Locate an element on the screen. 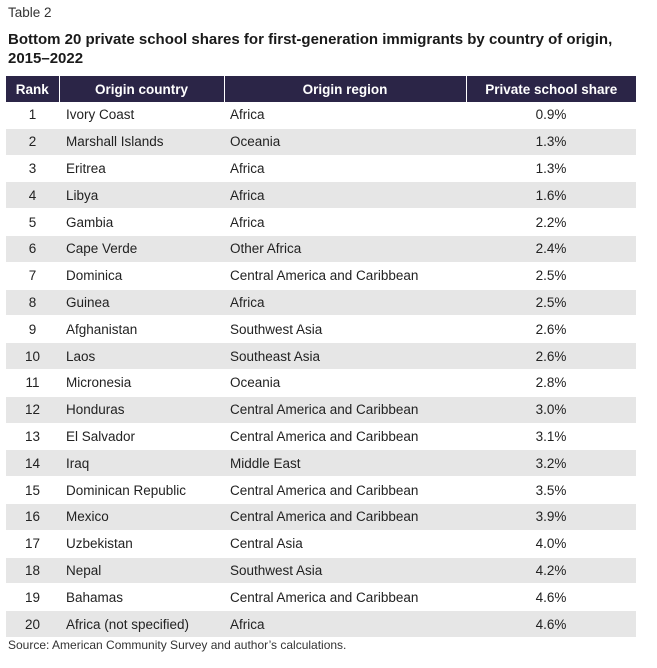 The height and width of the screenshot is (668, 657). table-row: 17 Uzbekistan Central Asia 4.0% is located at coordinates (321, 544).